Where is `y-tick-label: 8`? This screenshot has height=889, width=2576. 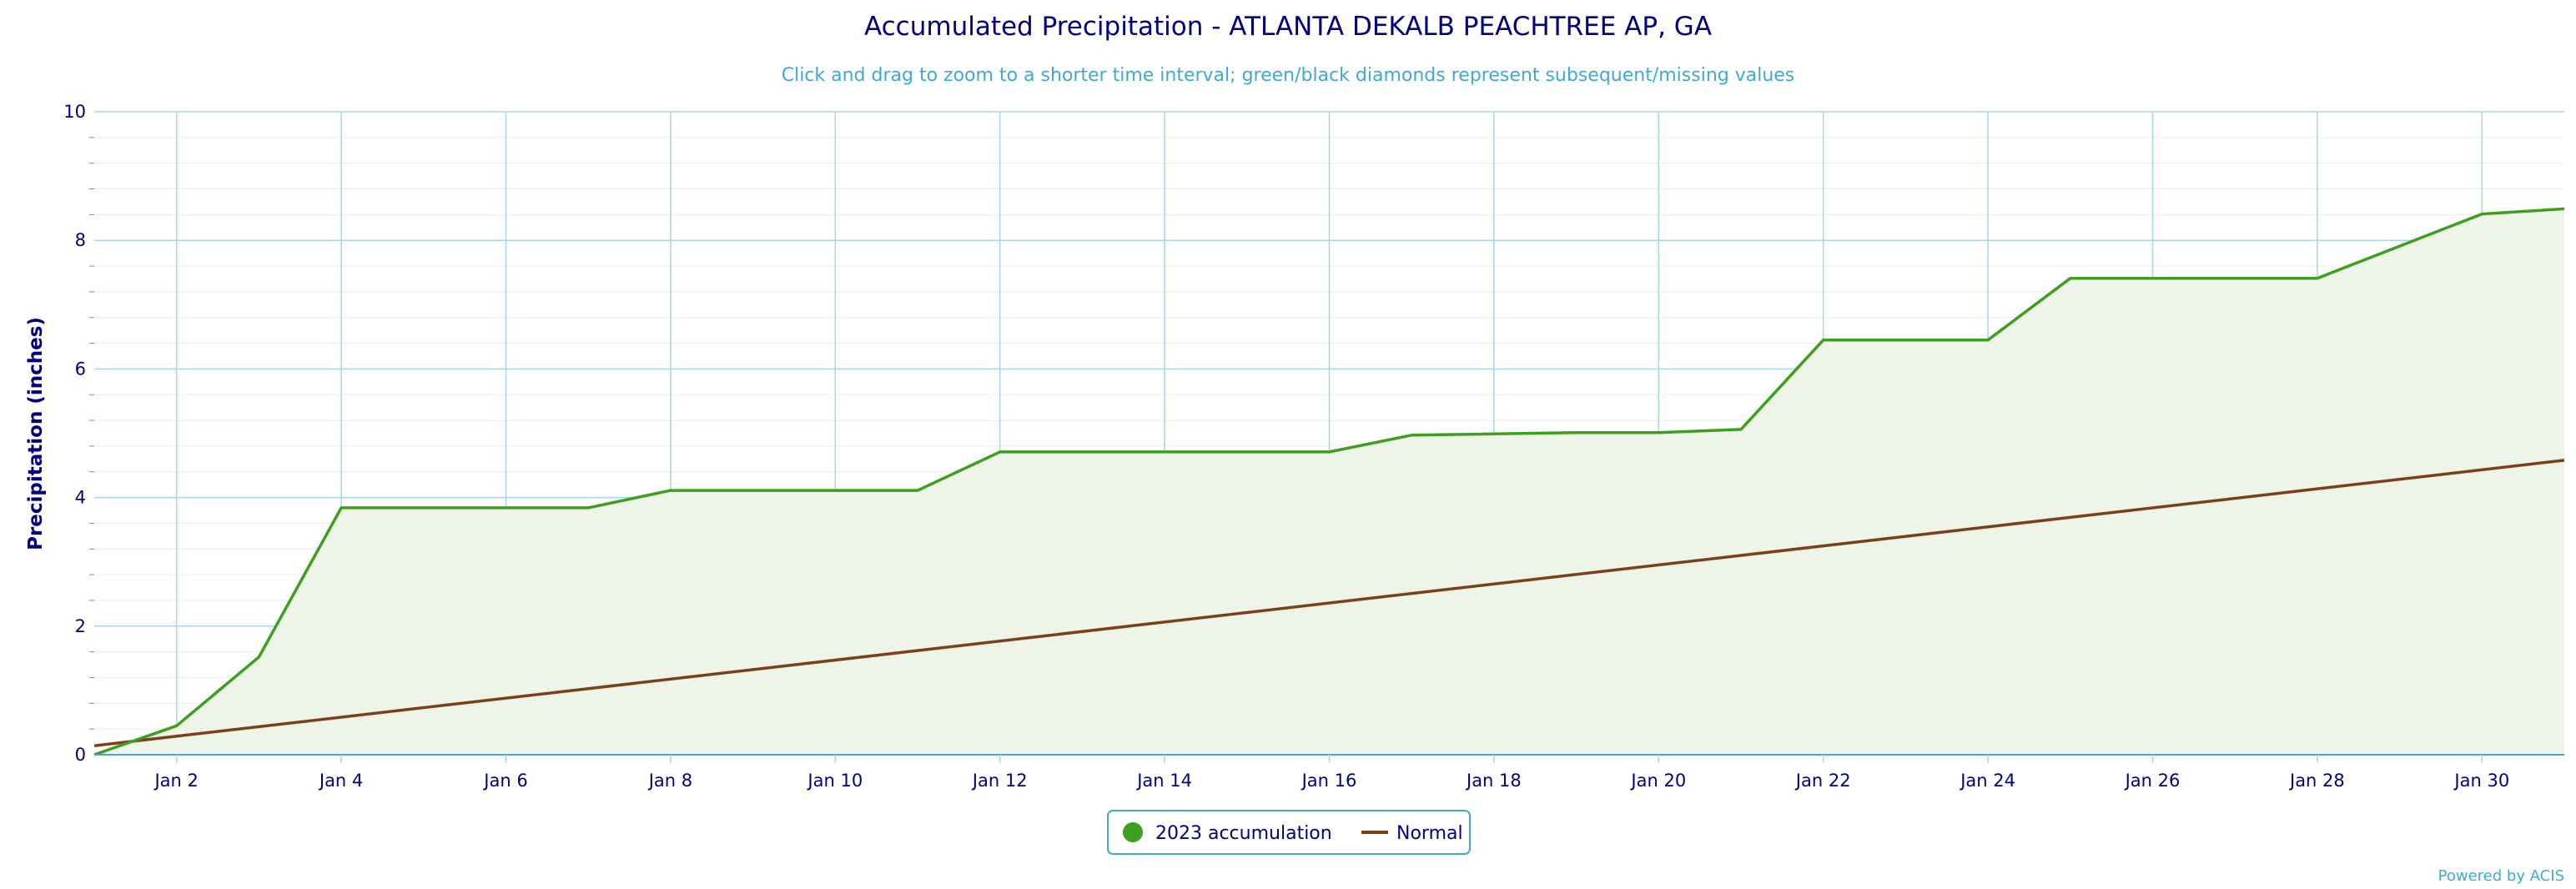
y-tick-label: 8 is located at coordinates (80, 240).